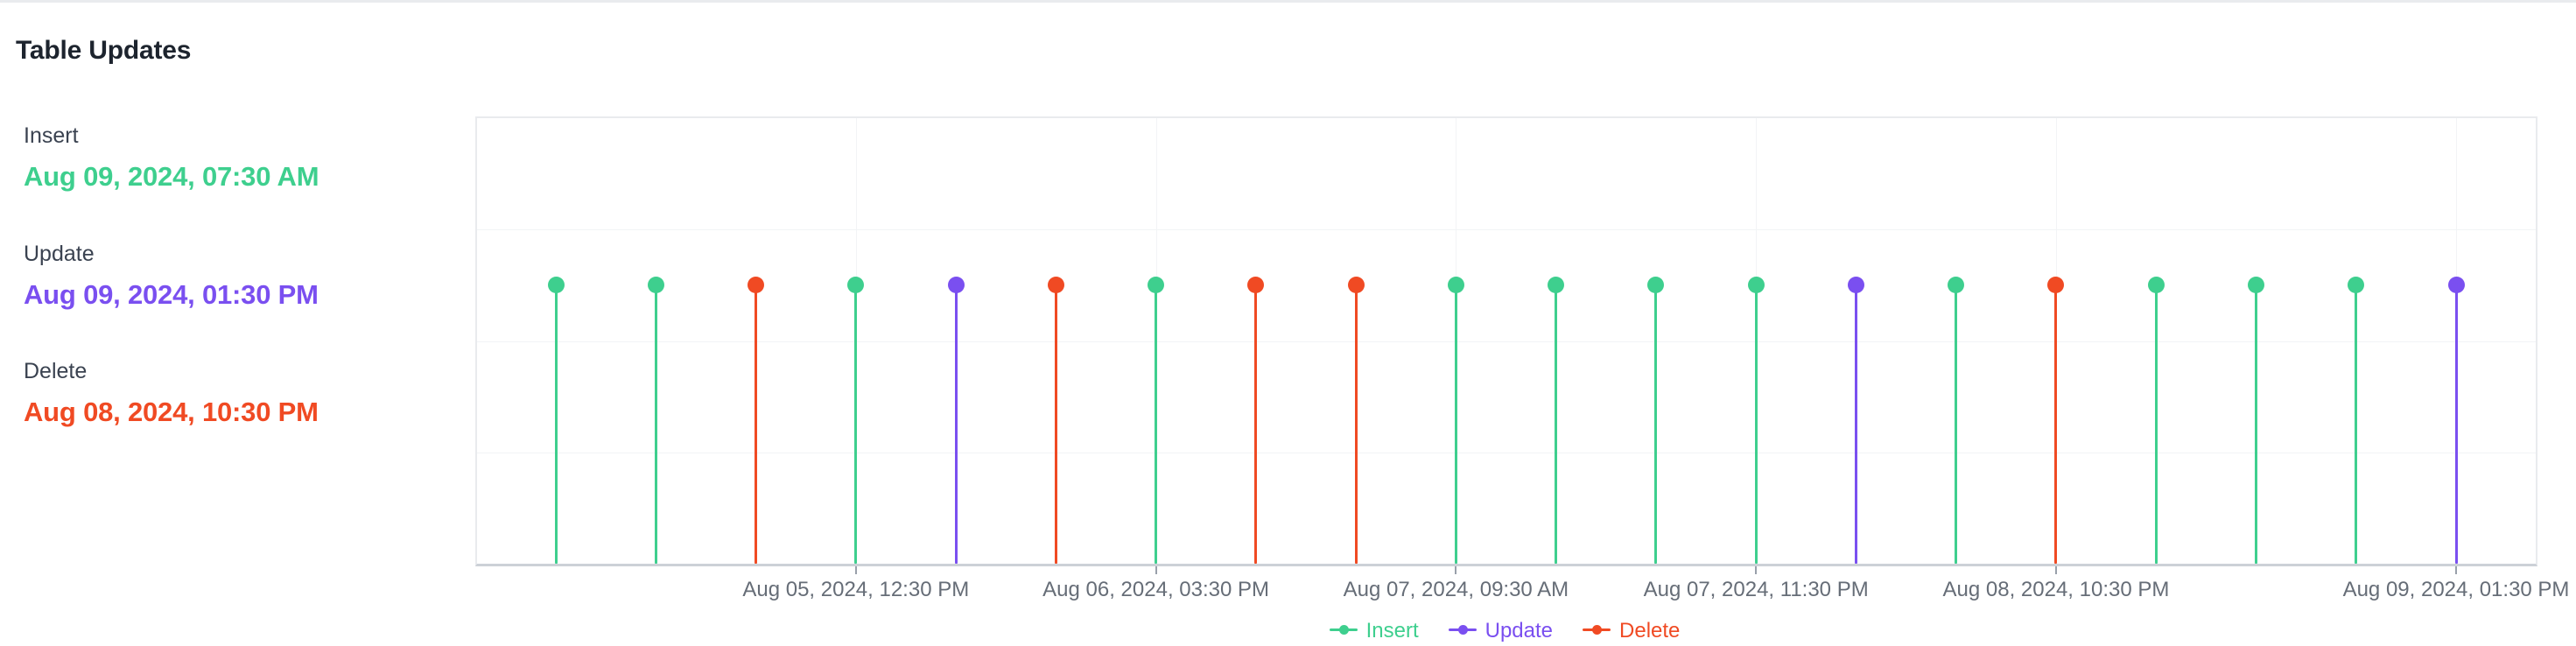 The width and height of the screenshot is (2576, 646). Describe the element at coordinates (1756, 589) in the screenshot. I see `x-axis-tick-label: Aug 07, 2024, 11:30 PM` at that location.